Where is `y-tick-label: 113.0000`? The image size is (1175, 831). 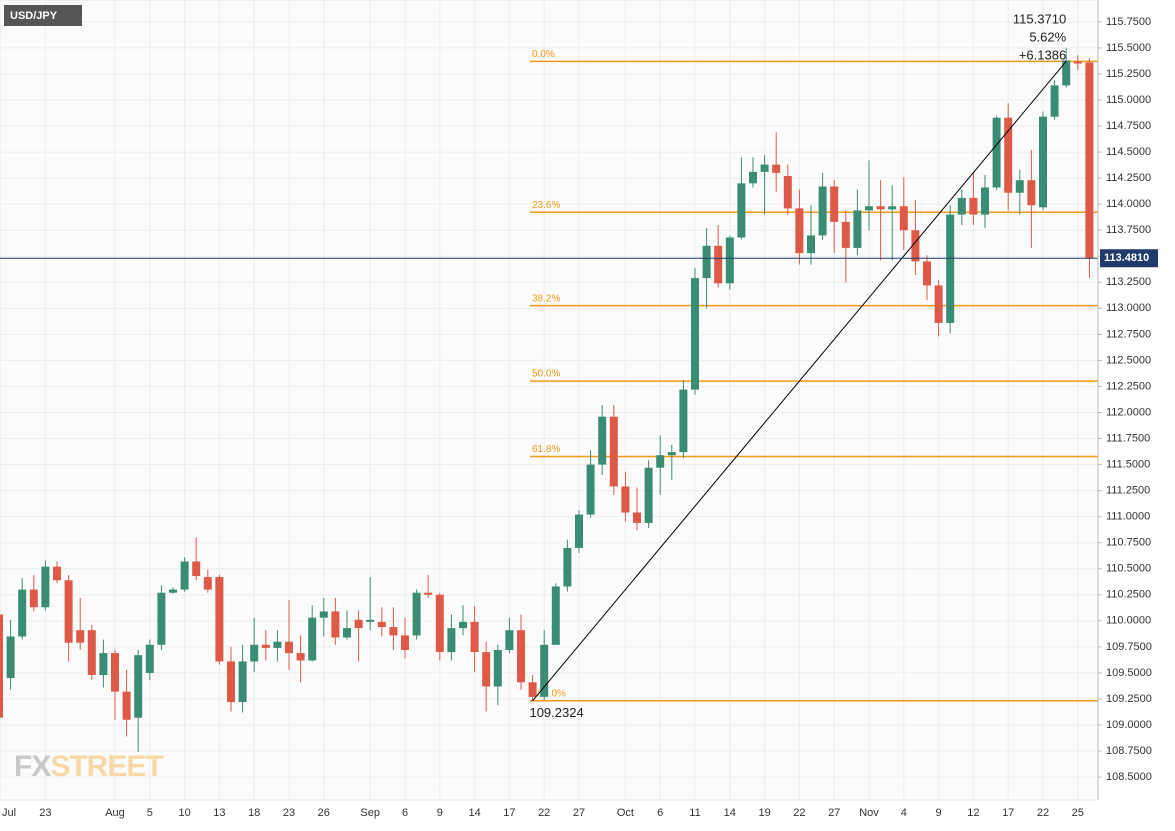 y-tick-label: 113.0000 is located at coordinates (1128, 308).